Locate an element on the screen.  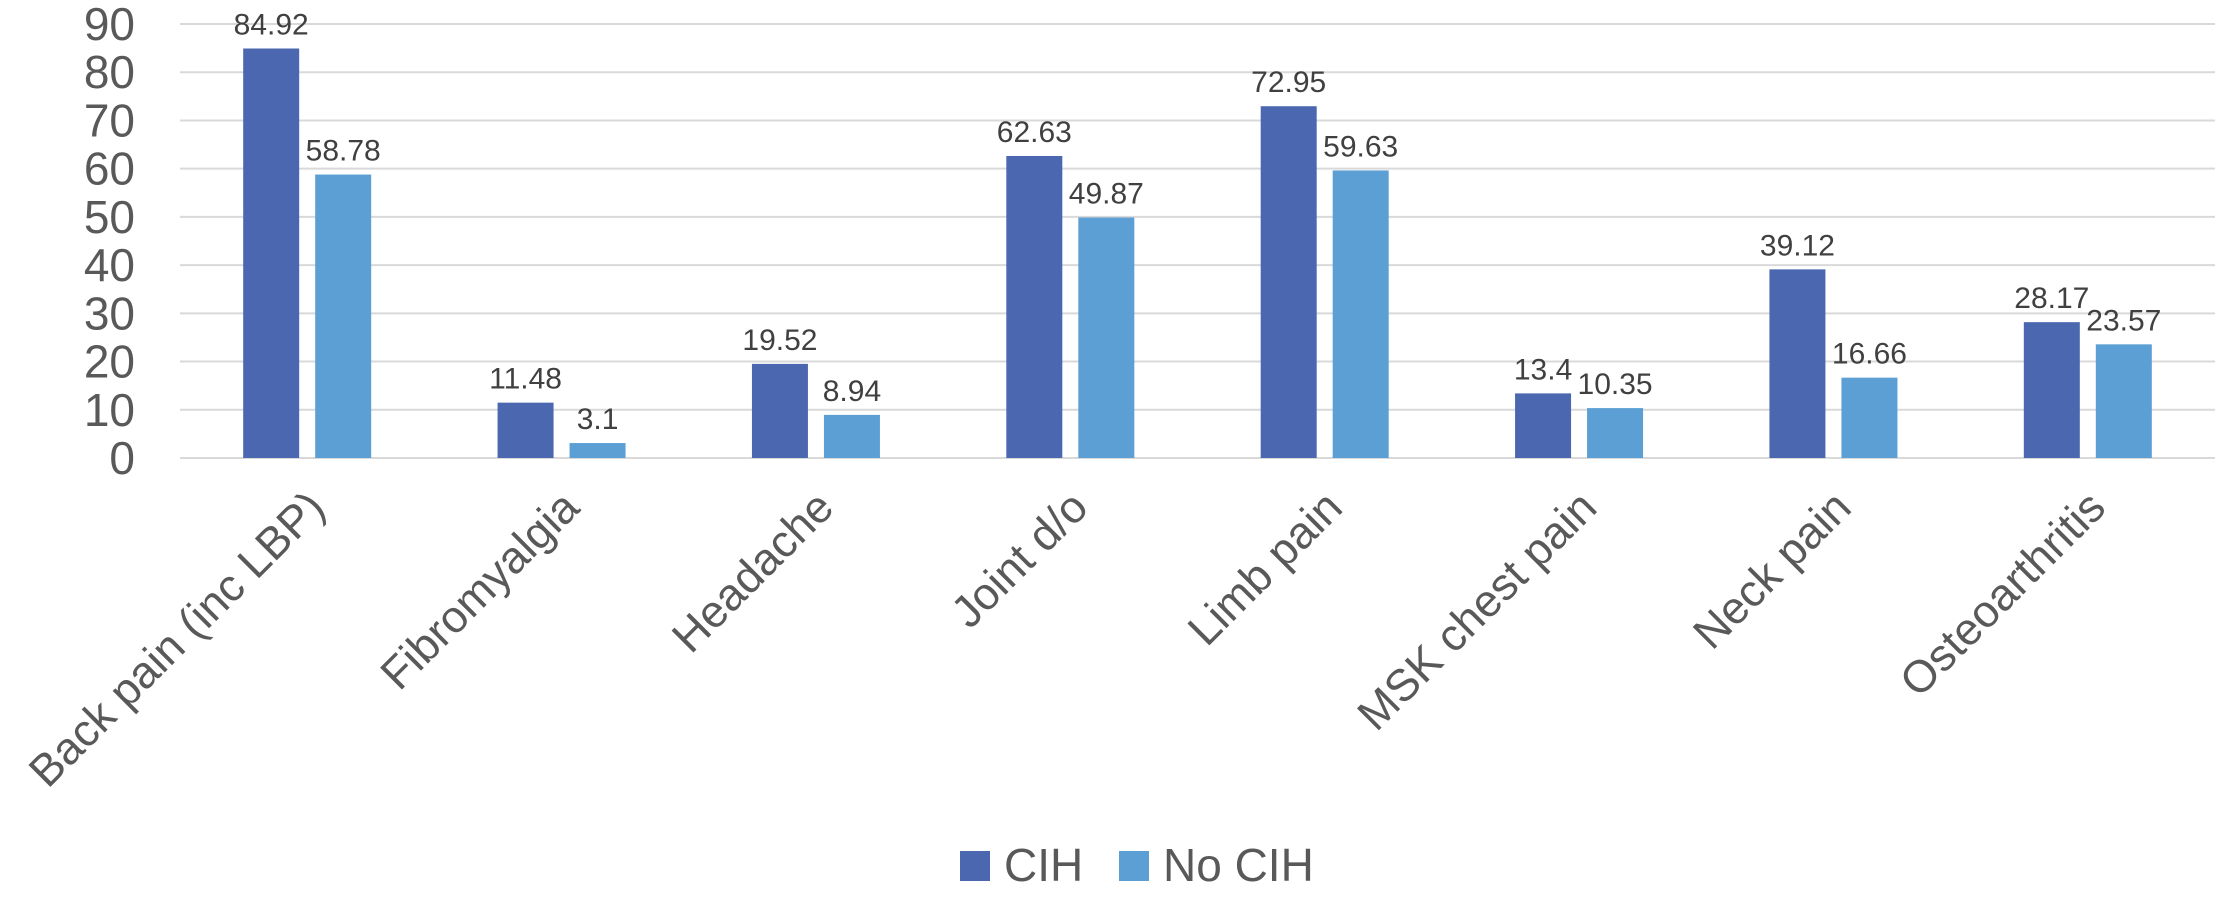
y-tick-label: 50 is located at coordinates (109, 217).